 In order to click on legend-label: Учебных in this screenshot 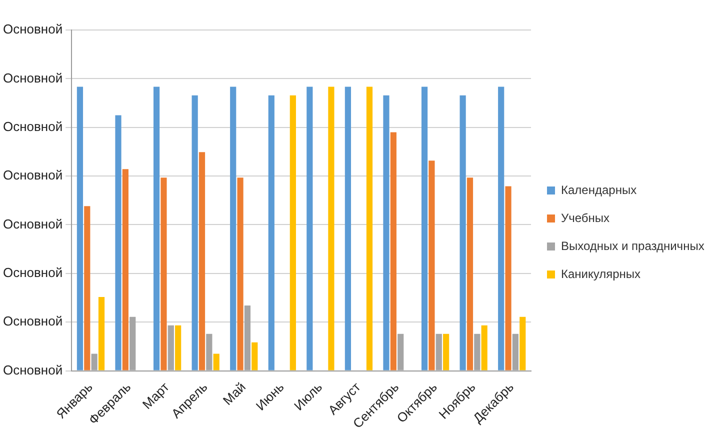, I will do `click(585, 217)`.